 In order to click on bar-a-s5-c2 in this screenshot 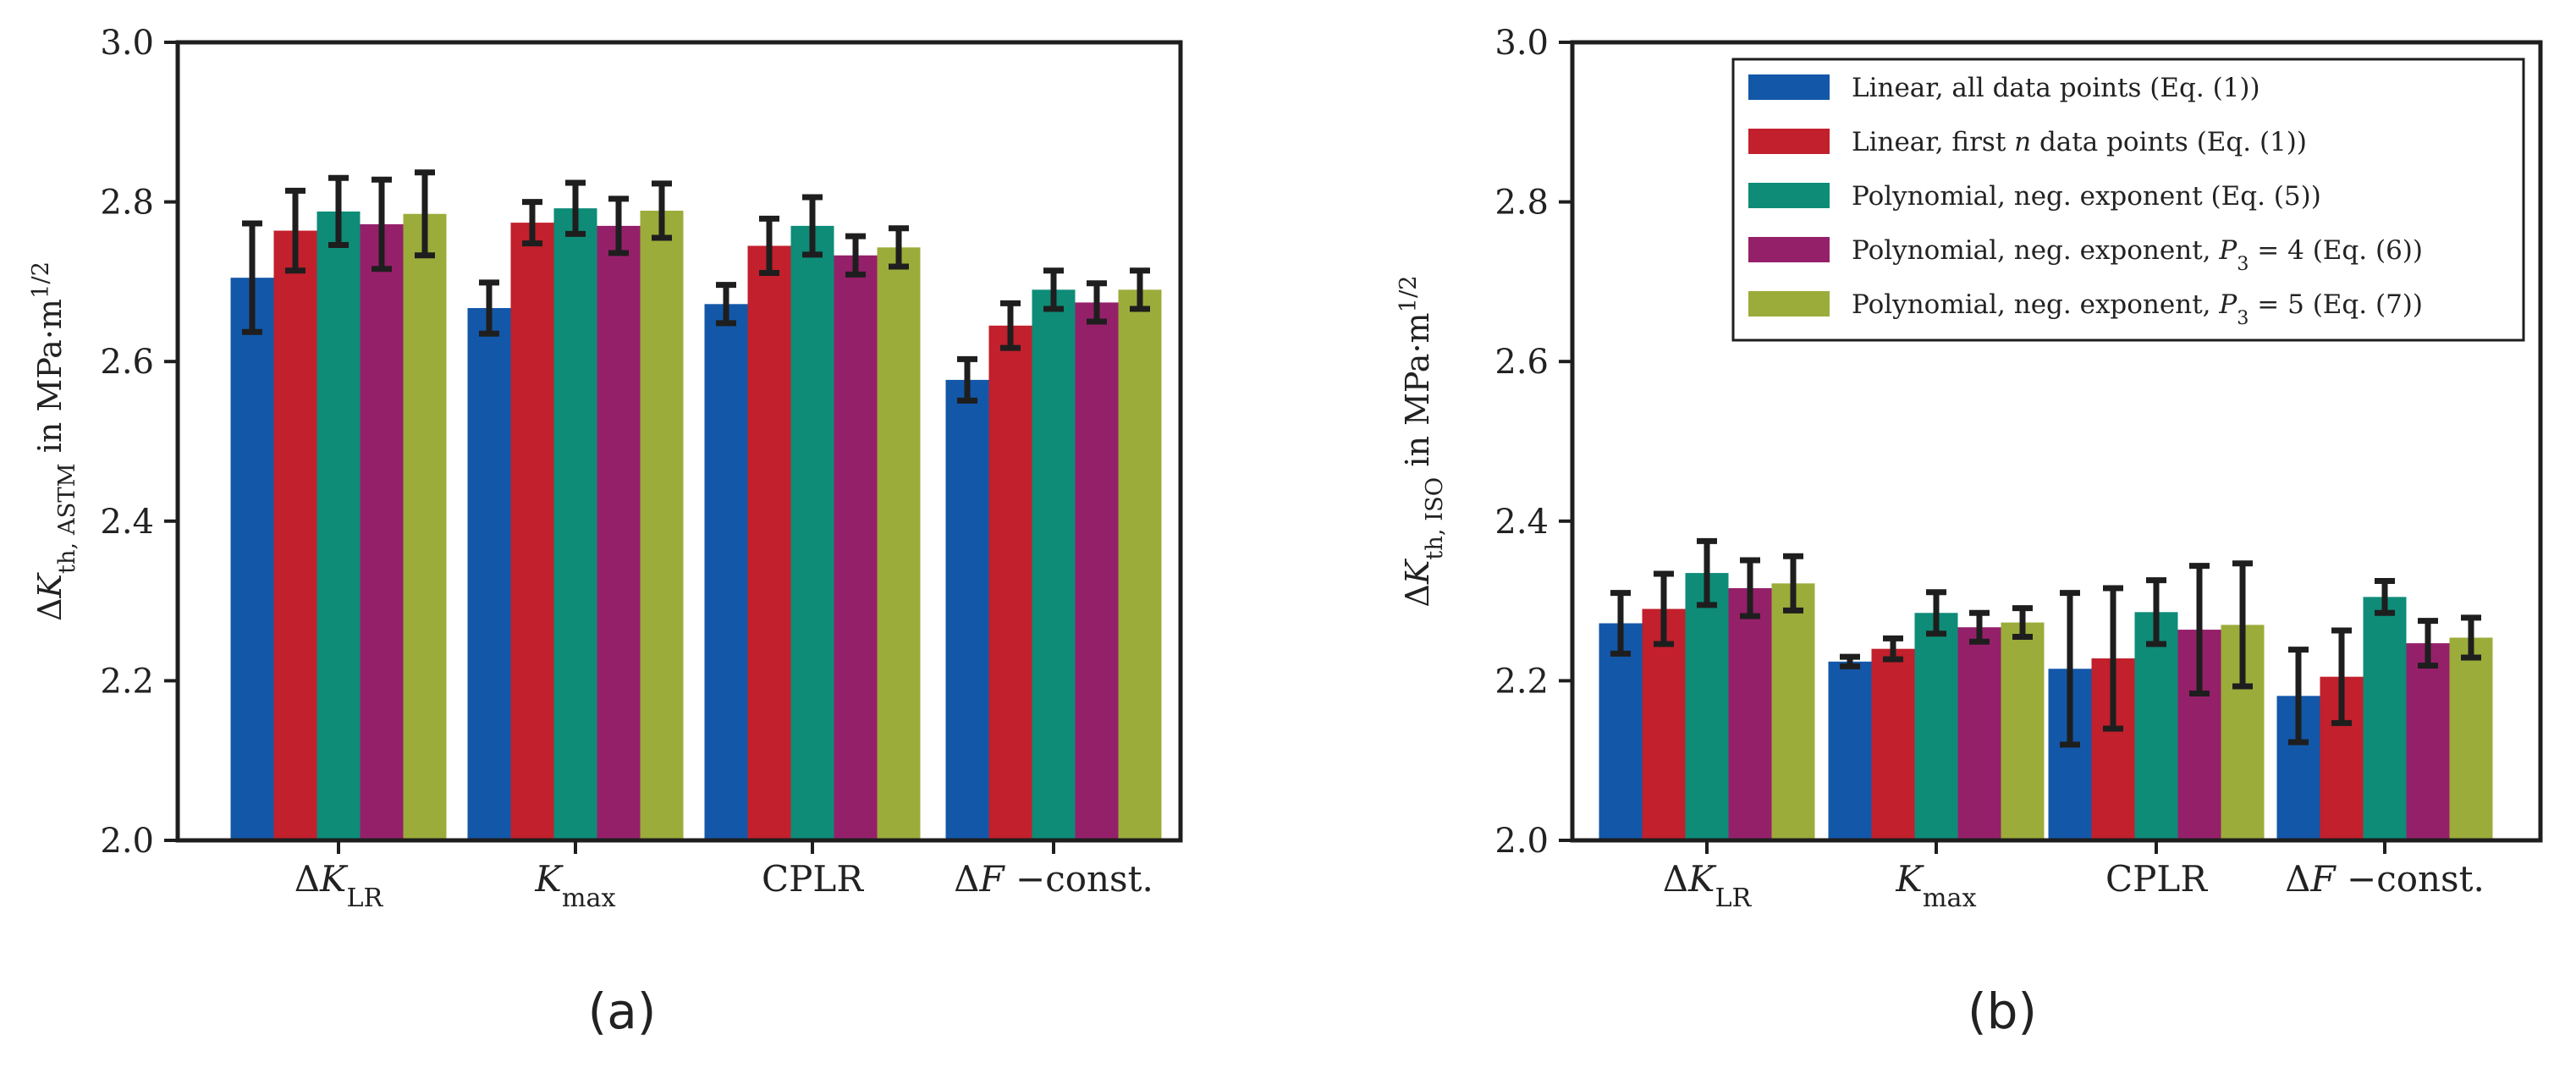, I will do `click(662, 525)`.